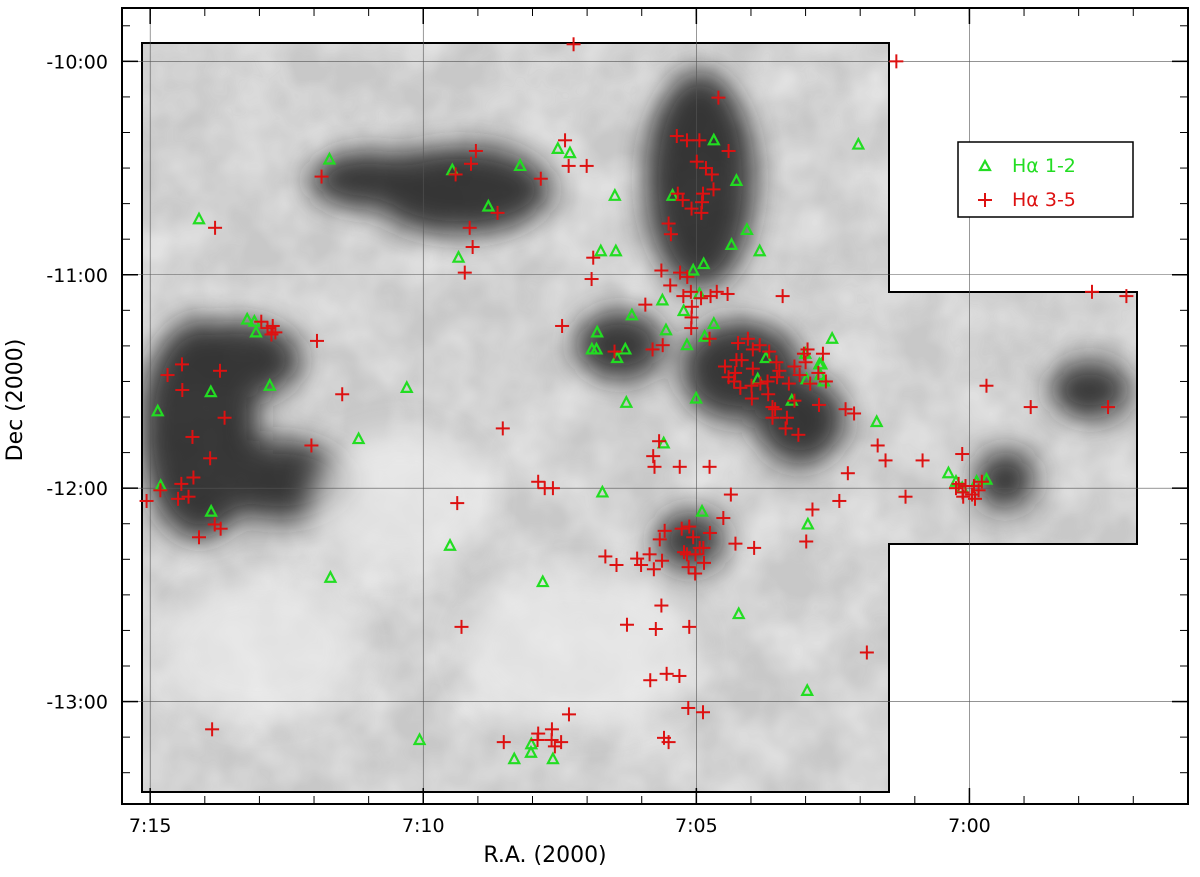  I want to click on x-axis-label: R.A. (2000), so click(544, 855).